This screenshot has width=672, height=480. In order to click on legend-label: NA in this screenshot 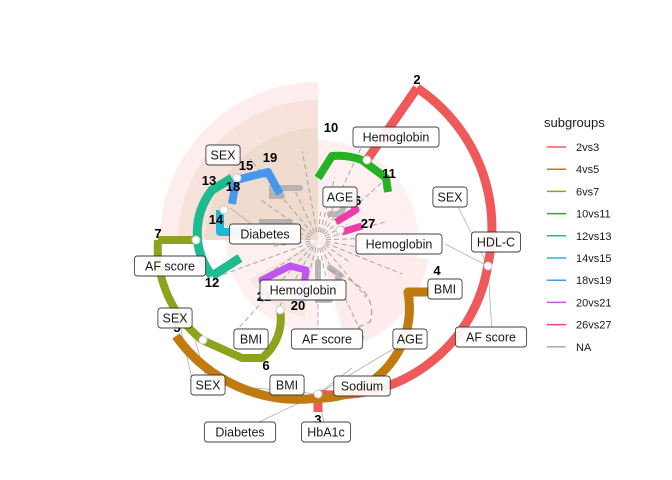, I will do `click(584, 348)`.